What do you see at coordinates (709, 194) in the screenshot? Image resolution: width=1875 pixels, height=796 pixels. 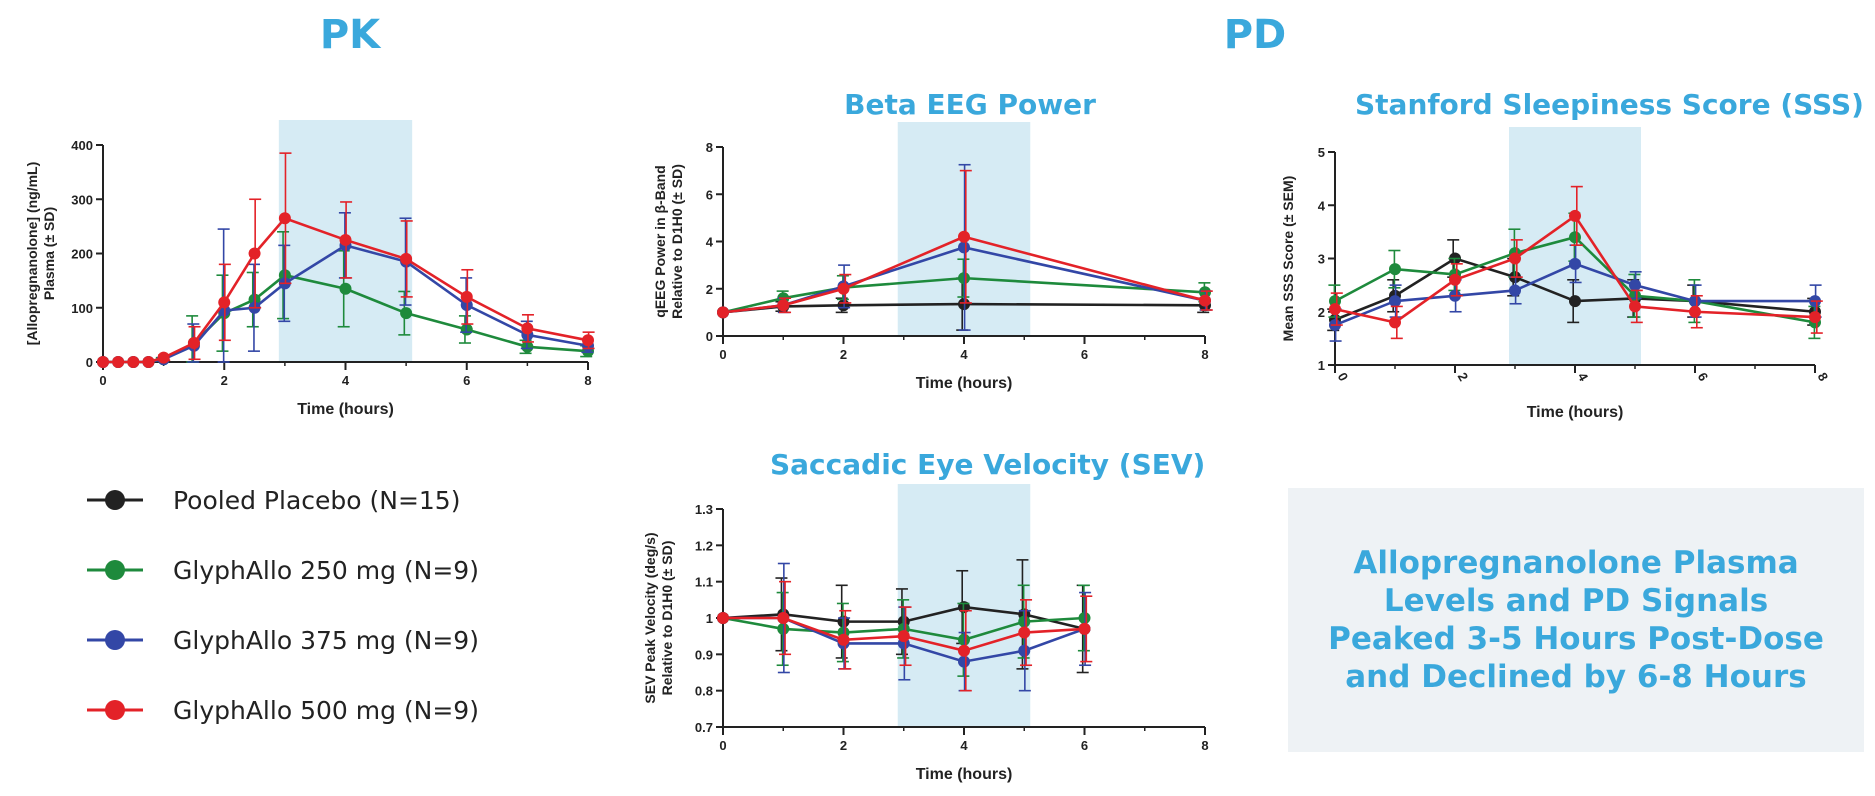 I see `y-tick-label: 6` at bounding box center [709, 194].